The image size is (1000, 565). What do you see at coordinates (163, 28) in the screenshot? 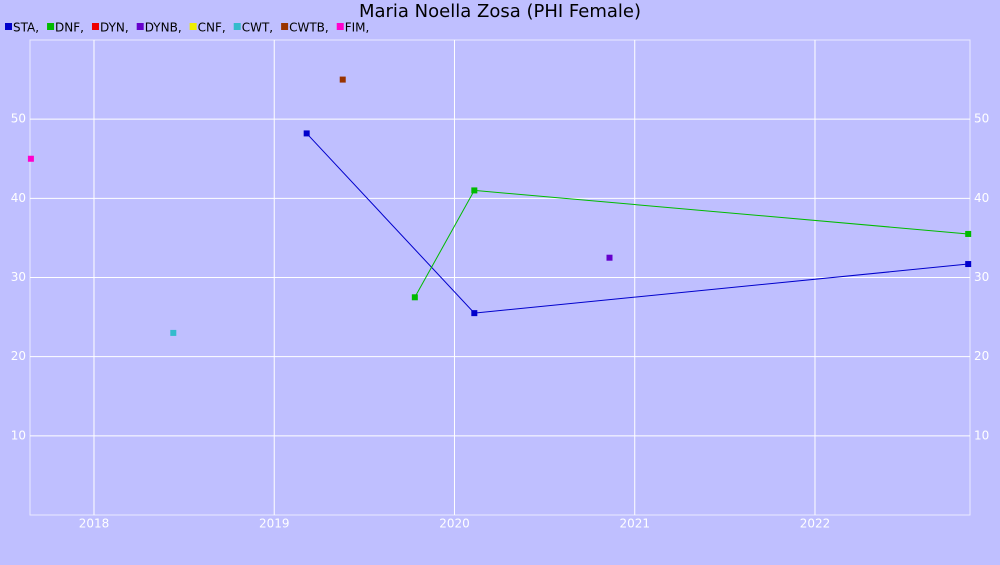
I see `legend-label: DYNB,` at bounding box center [163, 28].